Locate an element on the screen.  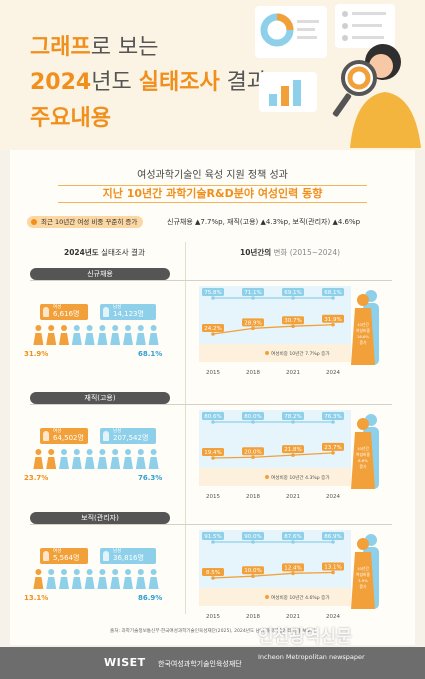
female-percent: 23.7% is located at coordinates (36, 478).